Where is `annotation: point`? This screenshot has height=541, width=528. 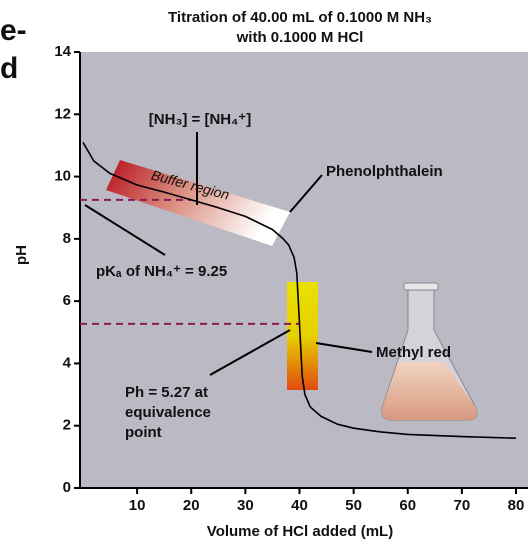
annotation: point is located at coordinates (143, 432).